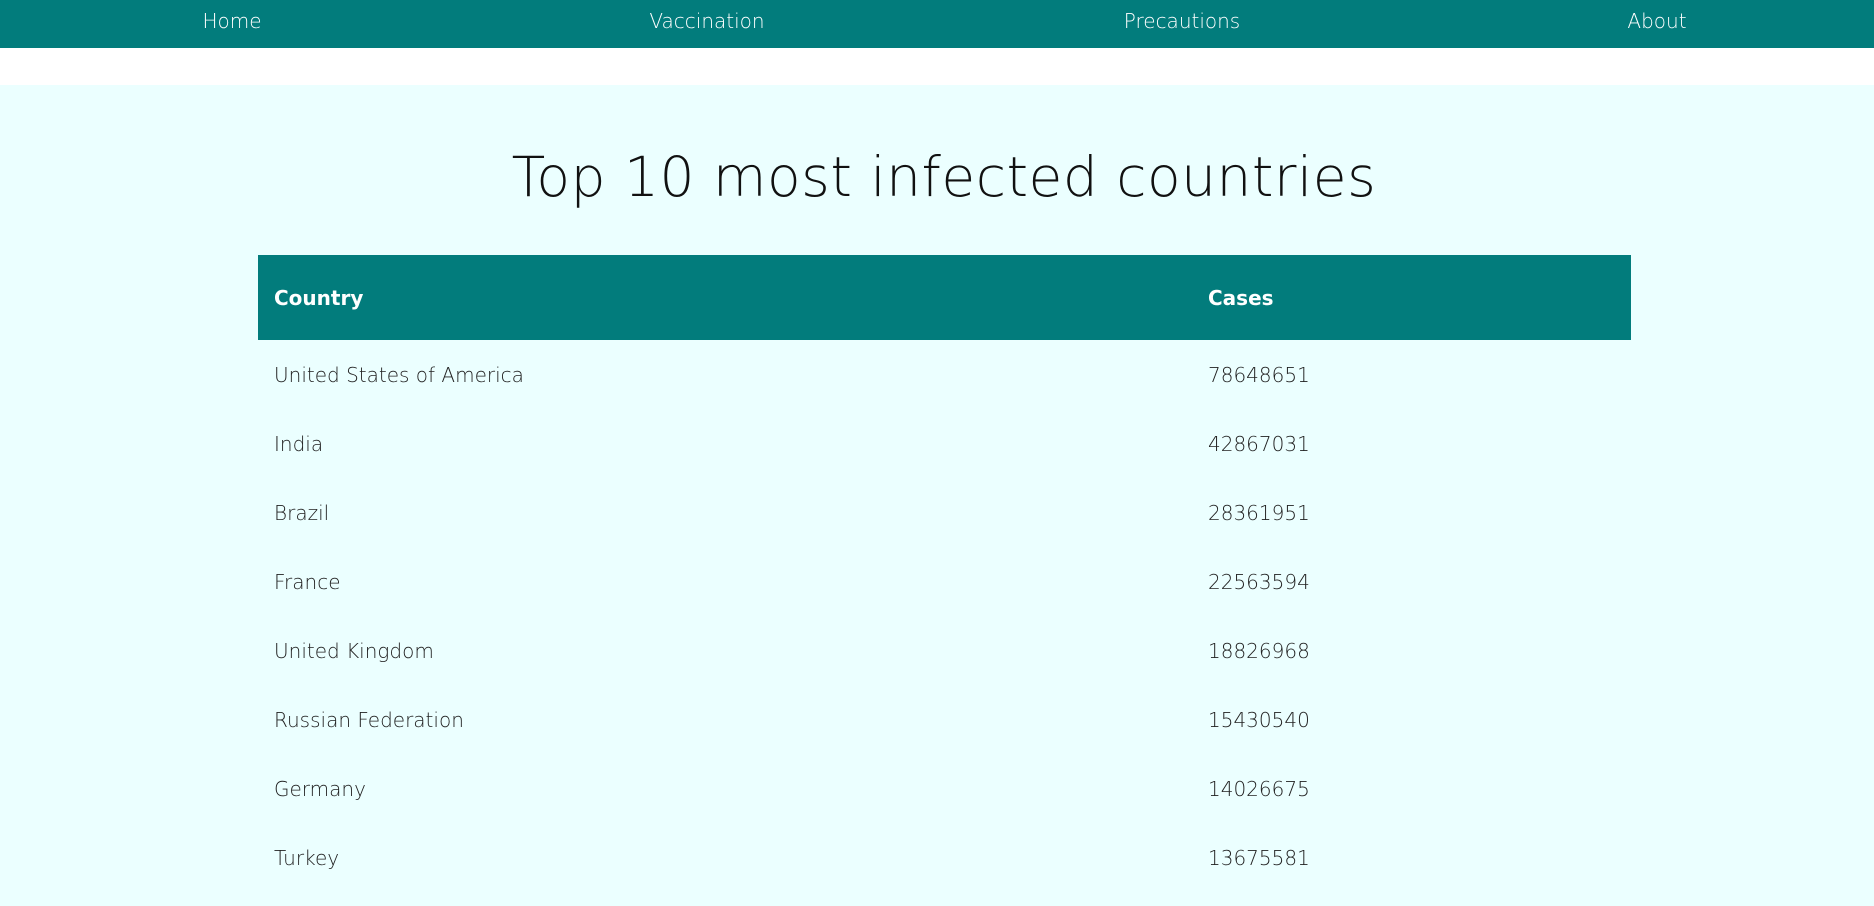  What do you see at coordinates (937, 24) in the screenshot?
I see `top-navigation: Home Vaccination Precautions About` at bounding box center [937, 24].